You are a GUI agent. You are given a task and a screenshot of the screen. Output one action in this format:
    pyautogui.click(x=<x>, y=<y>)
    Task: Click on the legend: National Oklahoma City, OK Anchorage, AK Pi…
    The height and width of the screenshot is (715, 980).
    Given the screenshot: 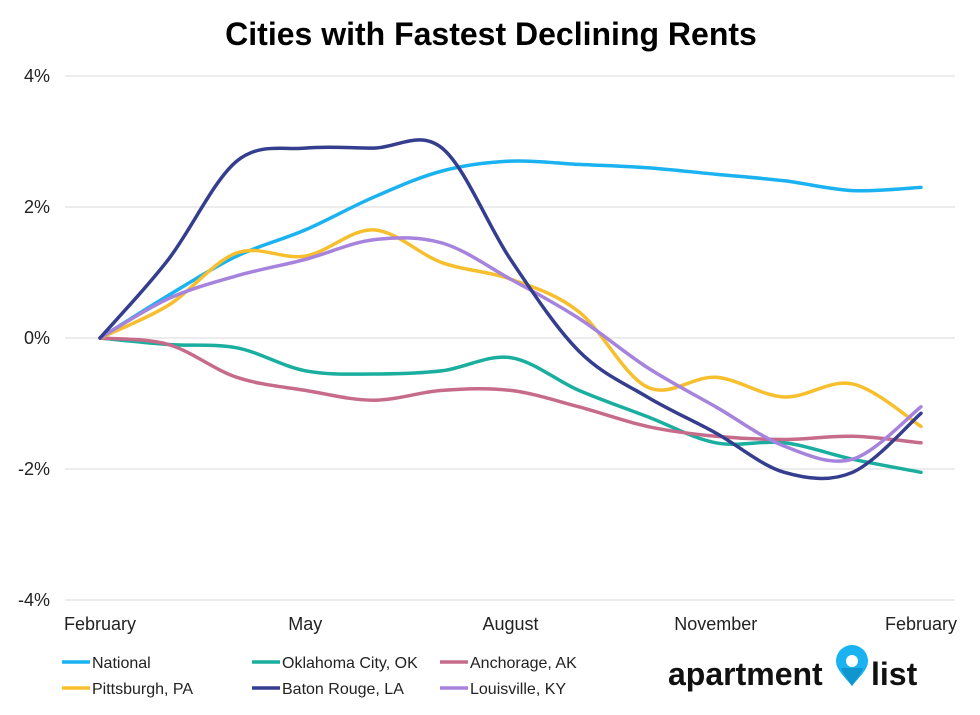 What is the action you would take?
    pyautogui.click(x=319, y=676)
    